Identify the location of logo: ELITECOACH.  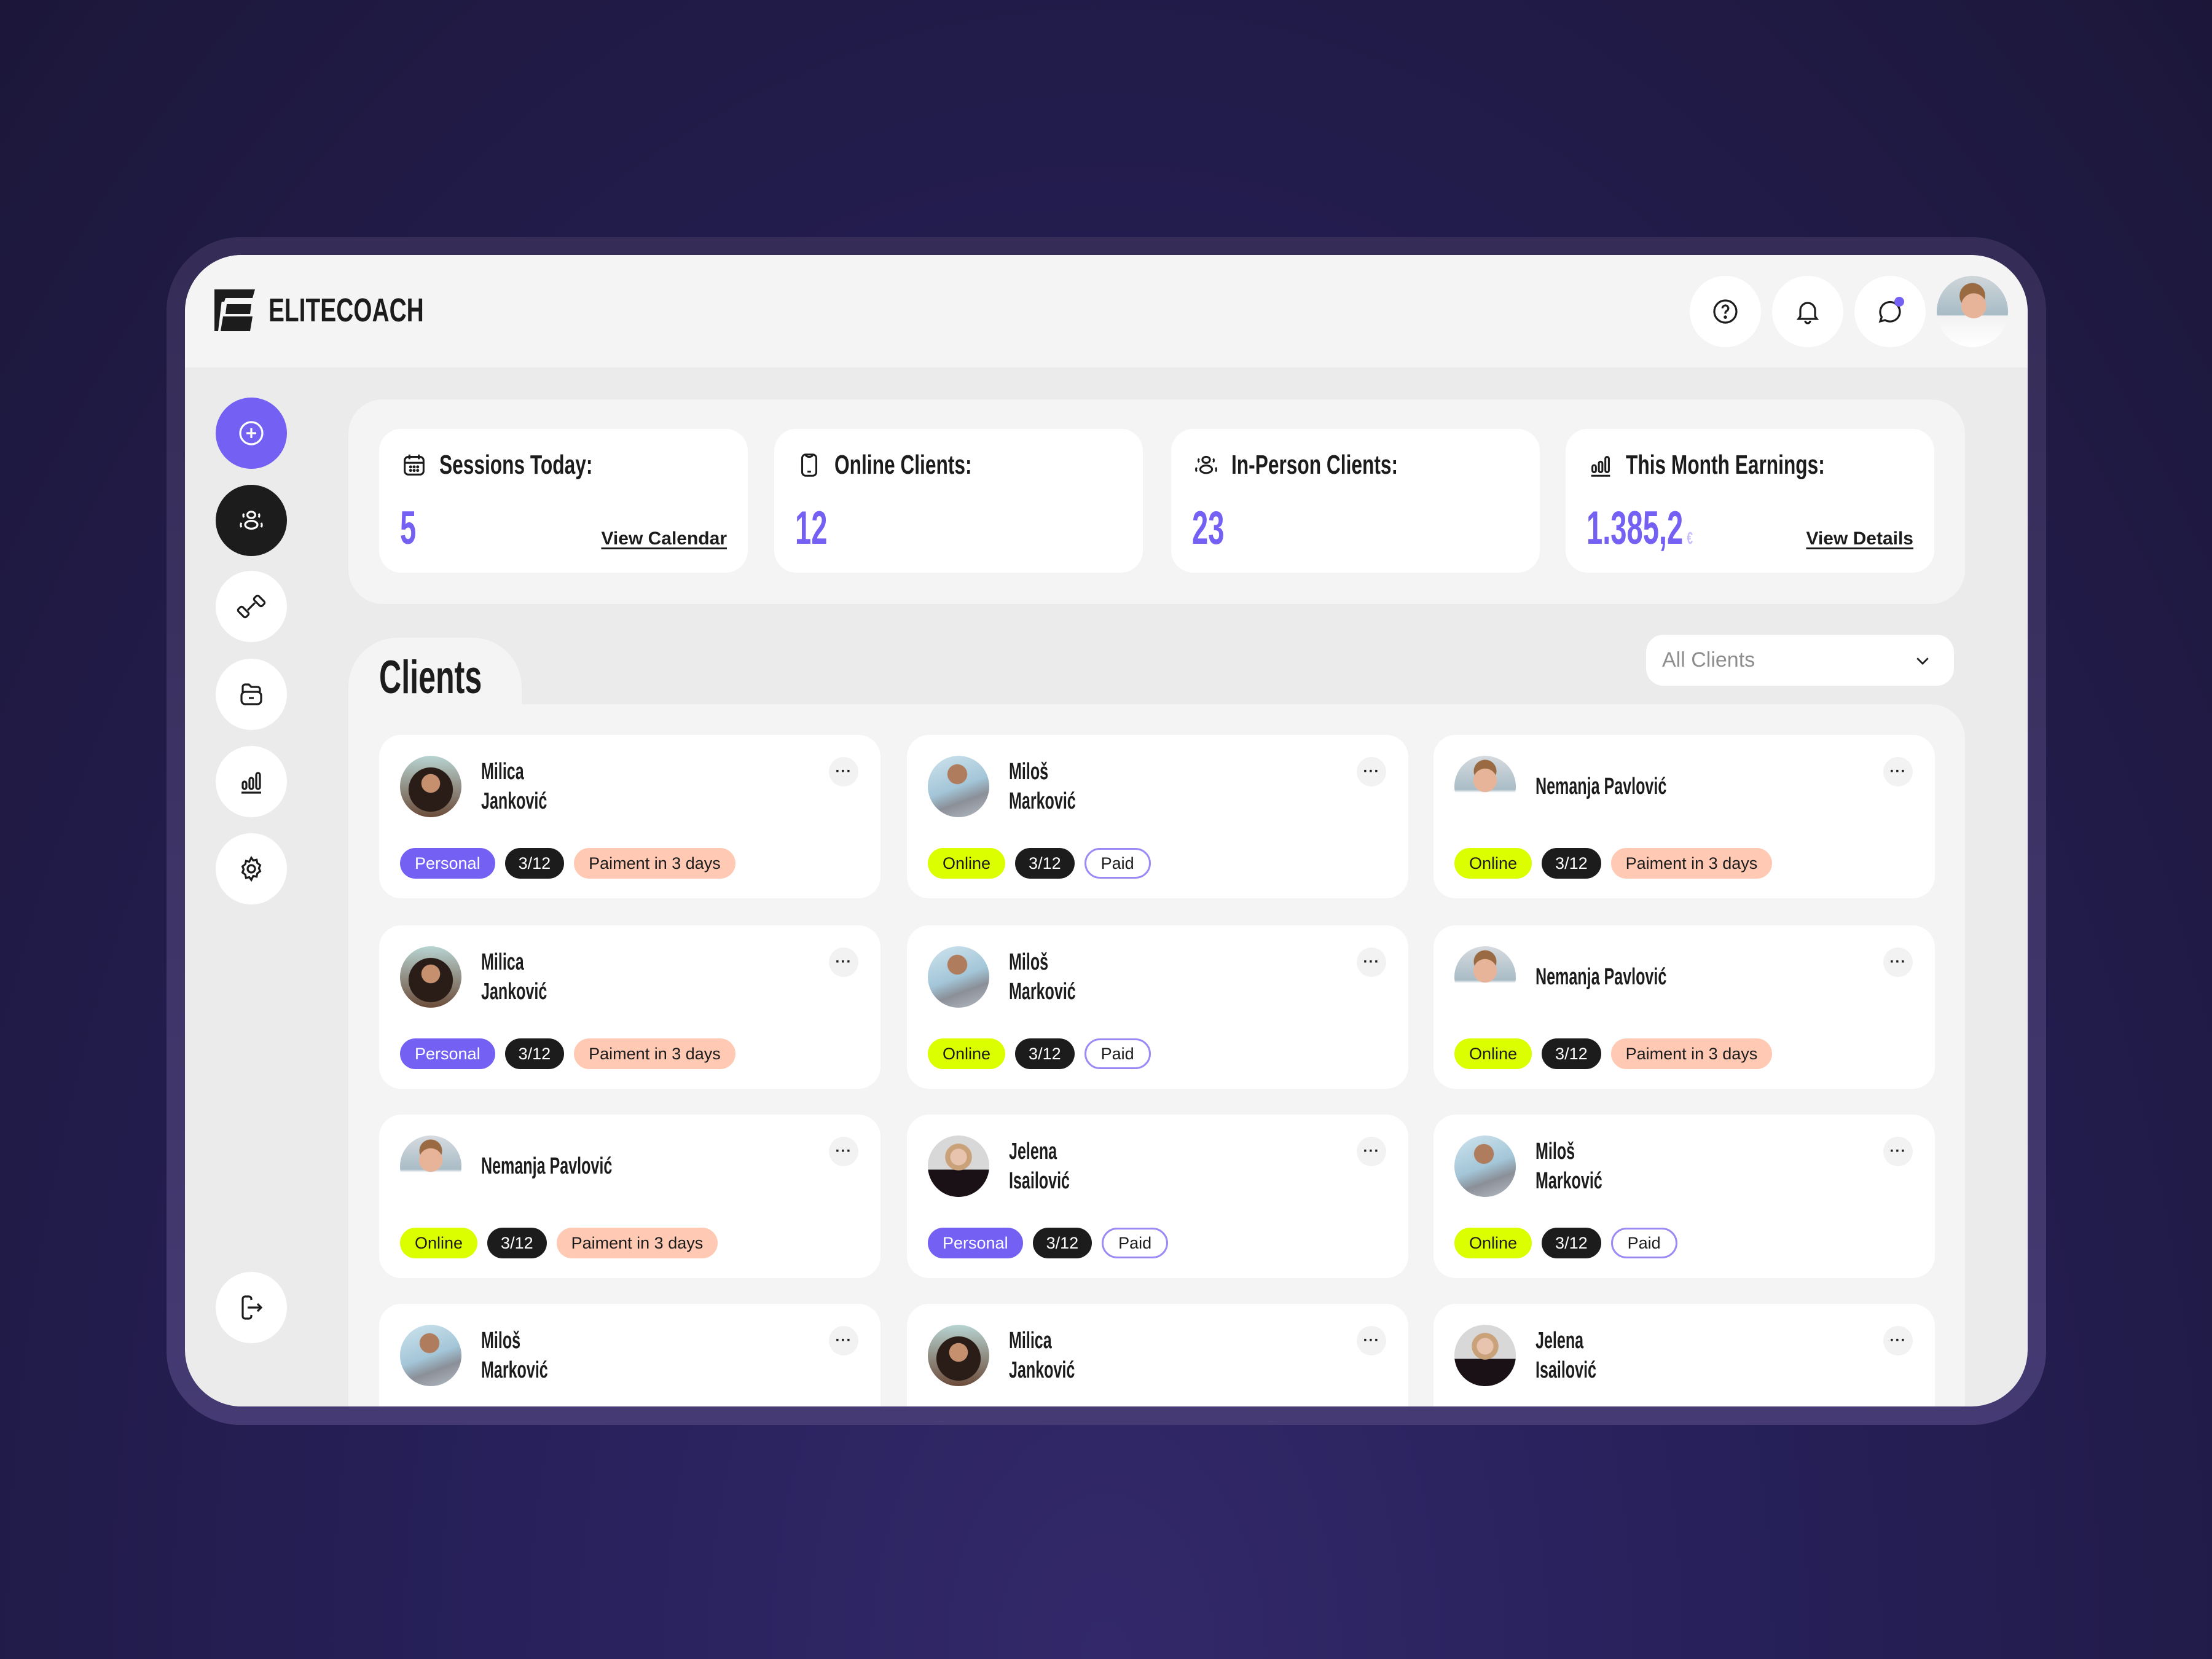
(349, 310).